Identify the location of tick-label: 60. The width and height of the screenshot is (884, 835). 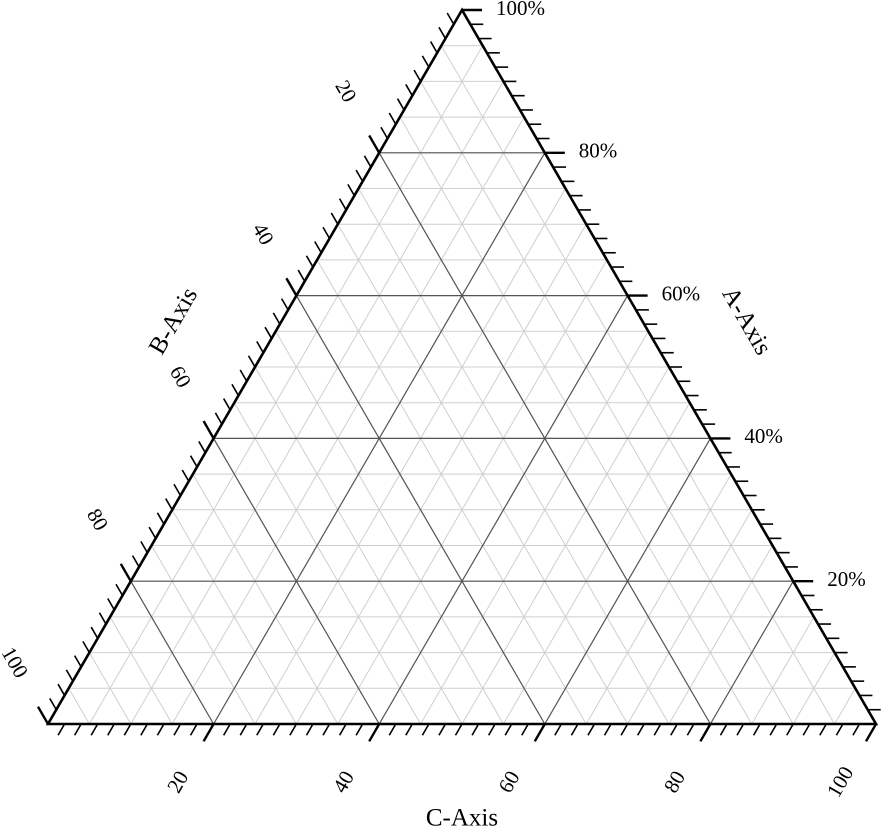
(180, 377).